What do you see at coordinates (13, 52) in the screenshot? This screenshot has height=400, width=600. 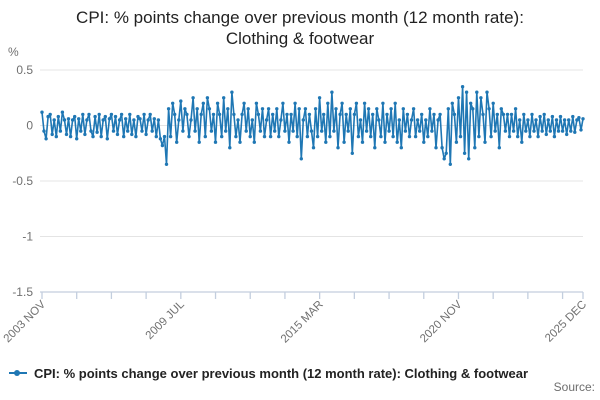 I see `y-axis-unit-label: %` at bounding box center [13, 52].